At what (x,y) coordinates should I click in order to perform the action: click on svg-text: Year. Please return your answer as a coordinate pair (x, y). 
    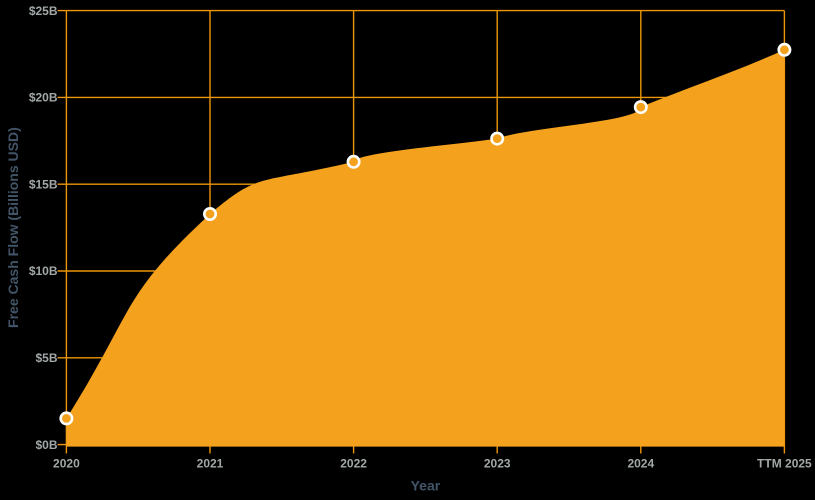
    Looking at the image, I should click on (426, 486).